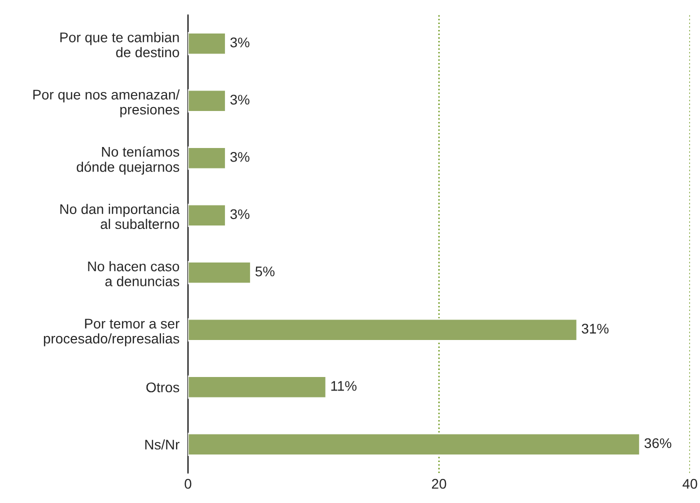  I want to click on y-tick-label: No dan importancia al subalterno, so click(120, 217).